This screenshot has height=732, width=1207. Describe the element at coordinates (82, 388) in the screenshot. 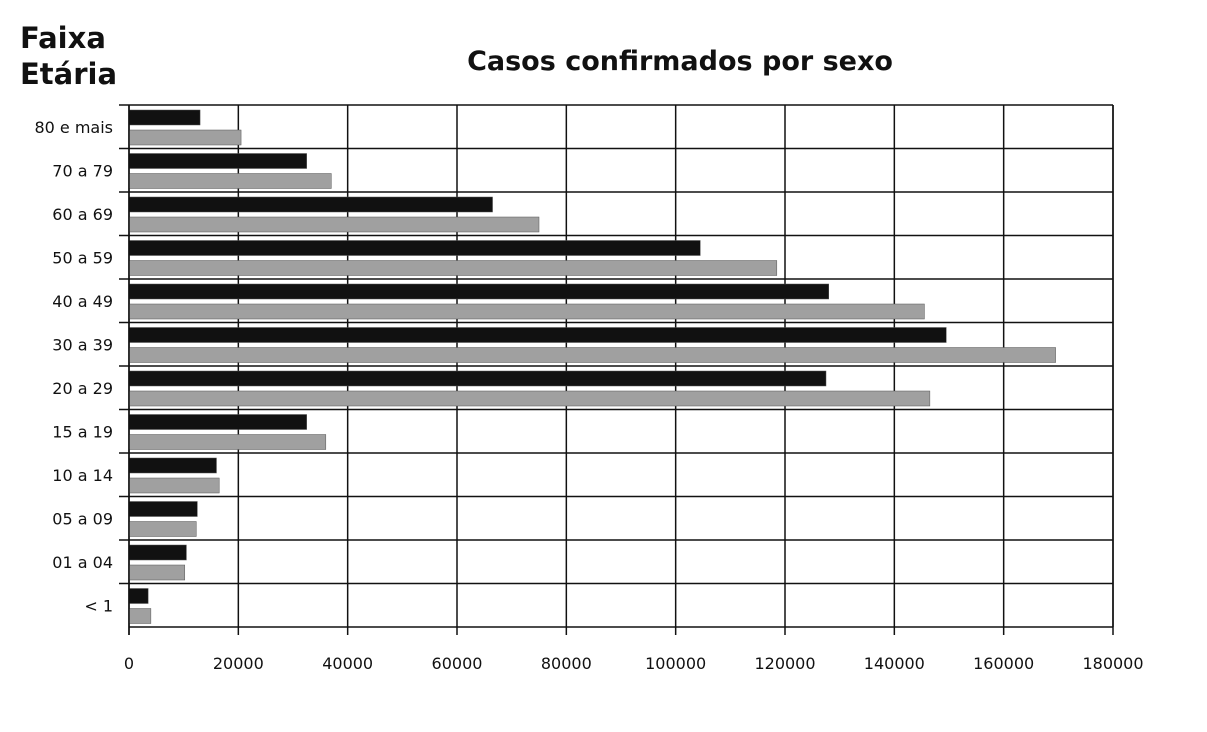

I see `category-label: 20 a 29` at that location.